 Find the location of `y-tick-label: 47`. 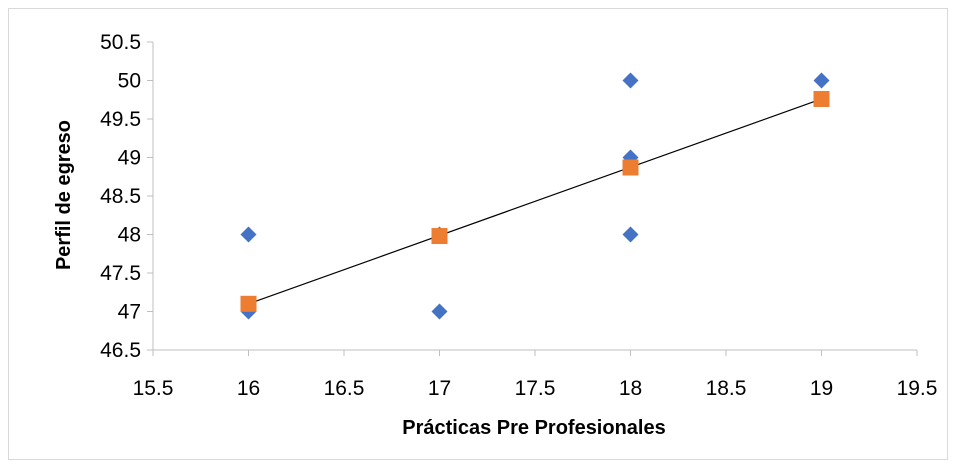

y-tick-label: 47 is located at coordinates (129, 312).